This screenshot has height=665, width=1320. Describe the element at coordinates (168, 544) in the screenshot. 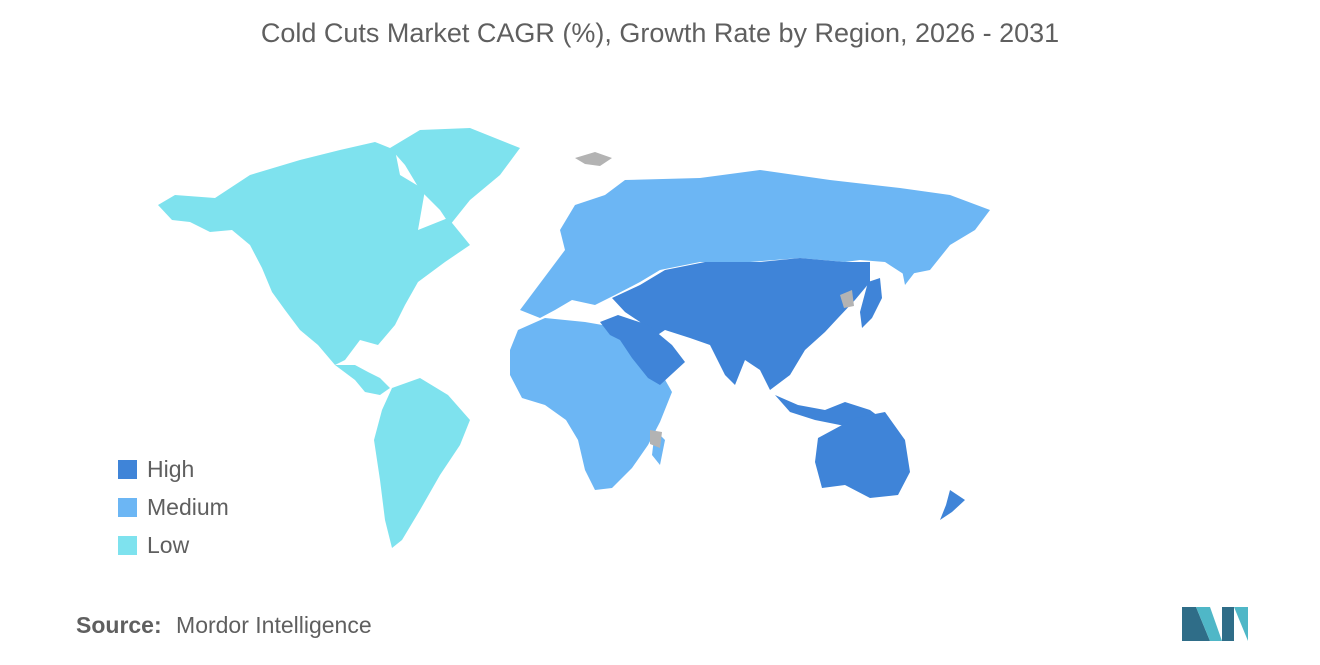

I see `legend-label: Low` at that location.